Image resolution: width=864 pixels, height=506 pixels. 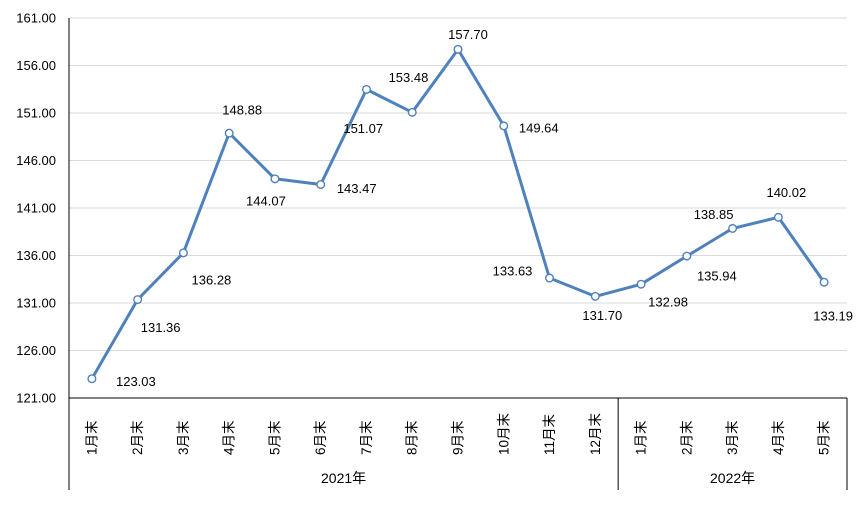 I want to click on data-label: 149.64, so click(x=539, y=127).